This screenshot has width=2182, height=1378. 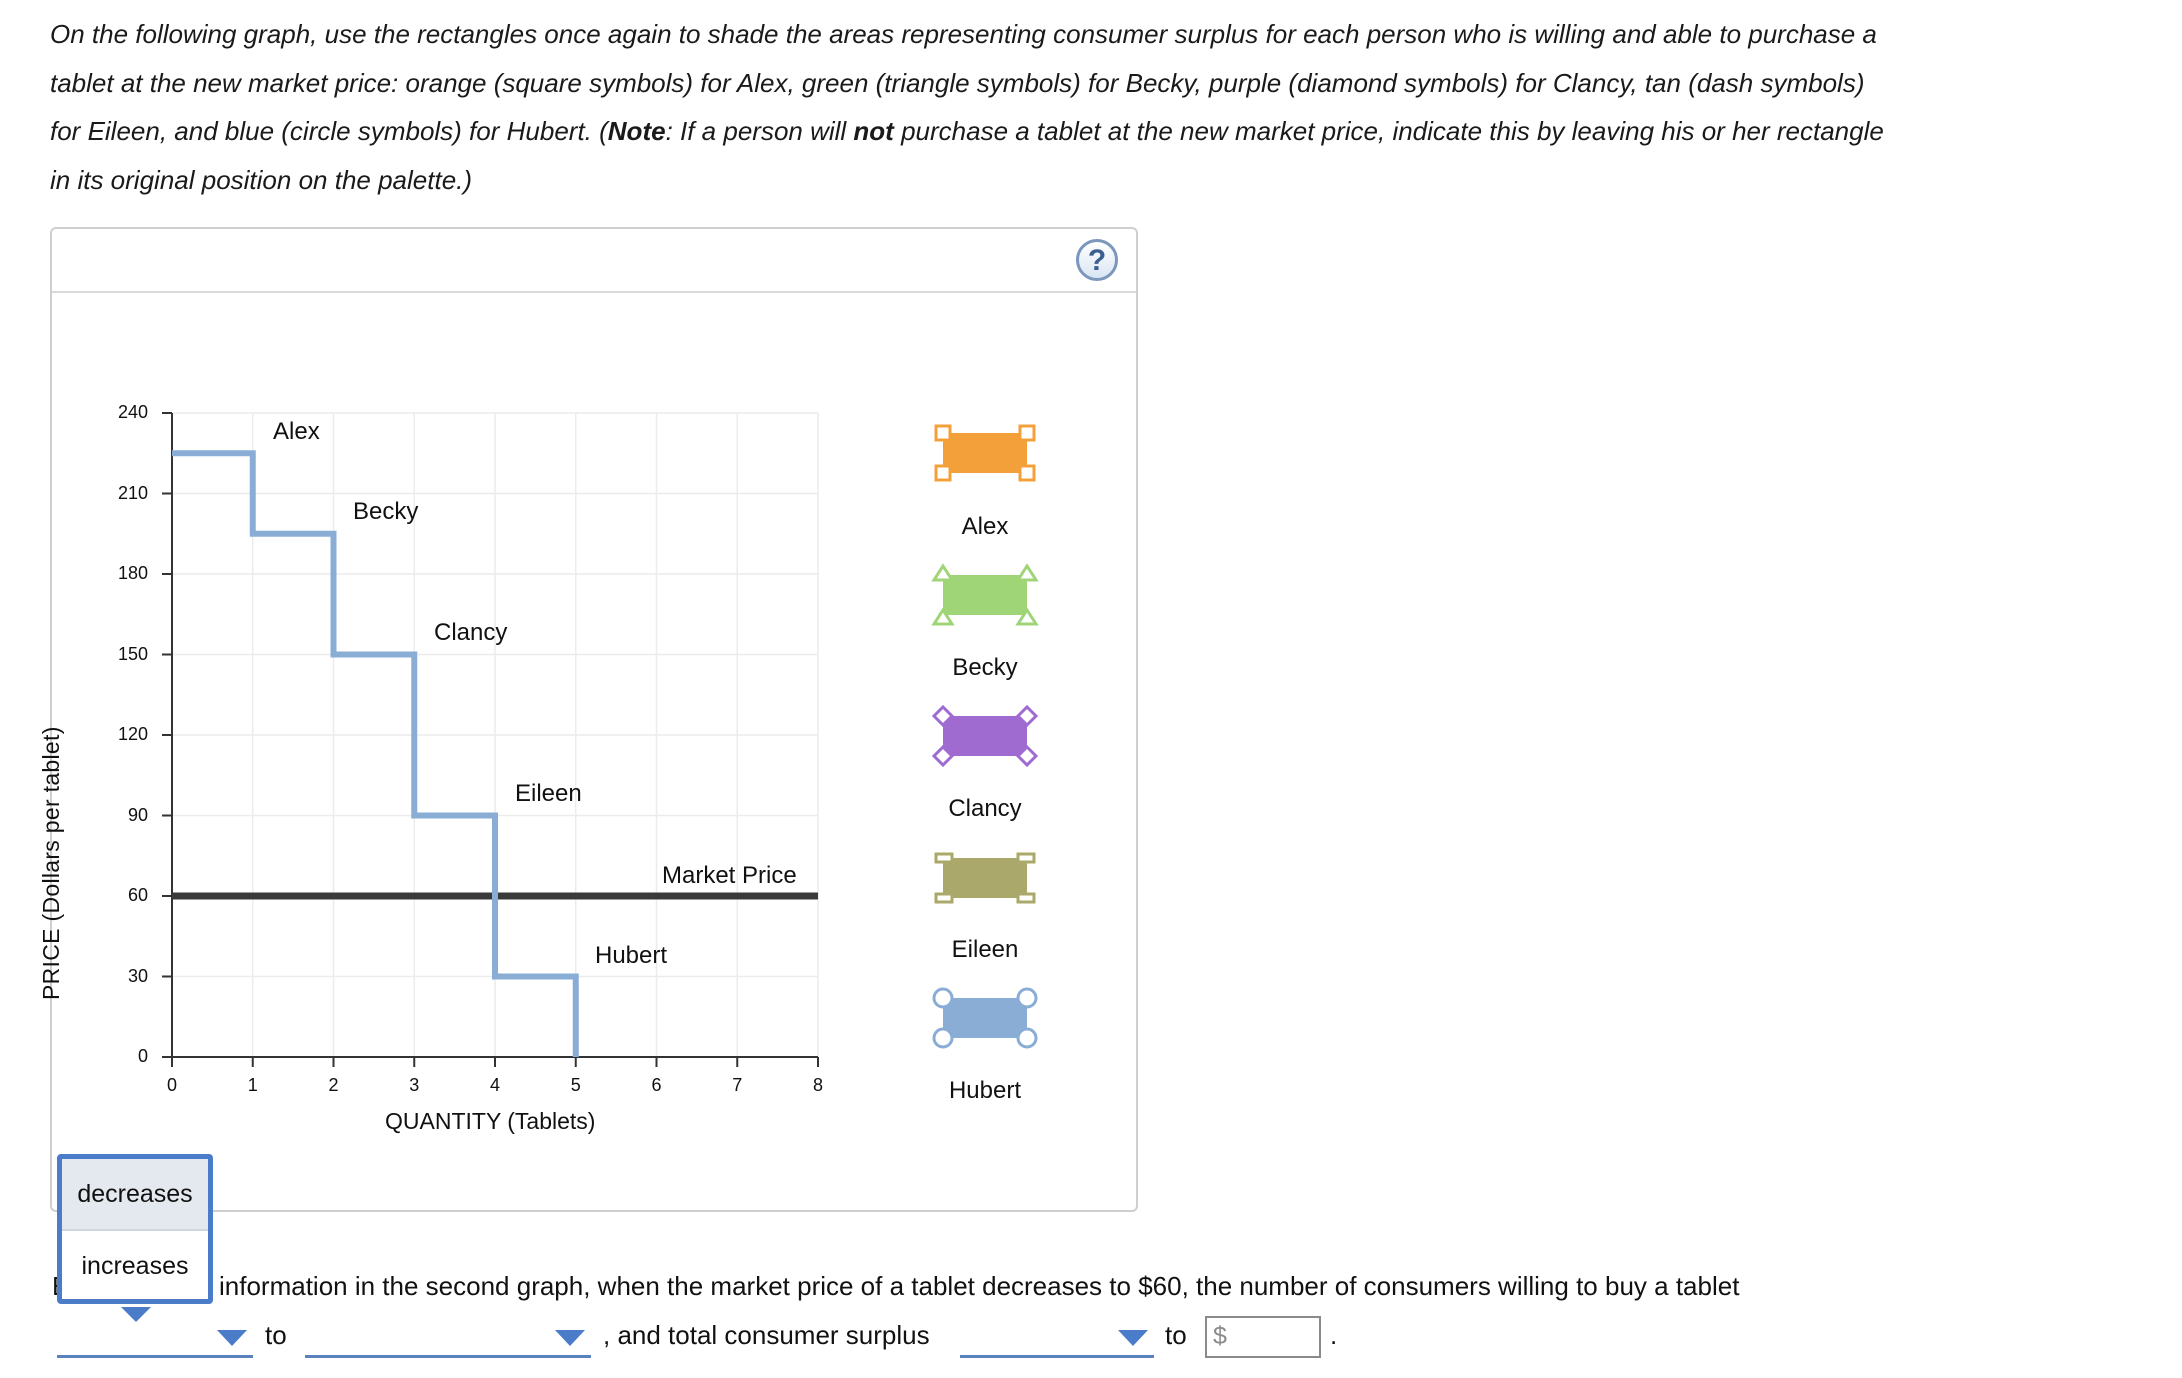 I want to click on palette-label-clancy: Clancy, so click(x=985, y=808).